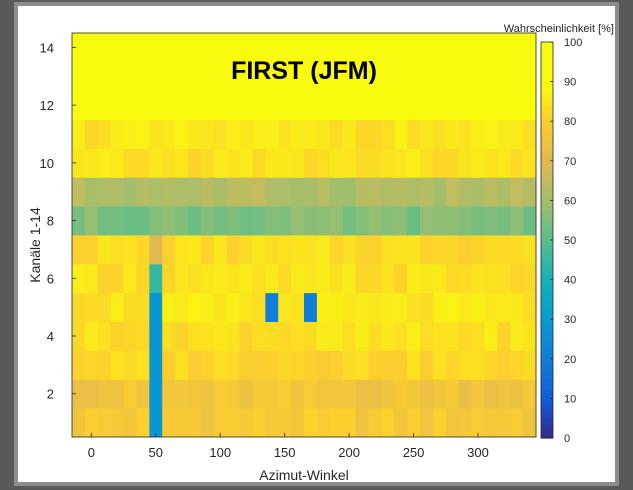 This screenshot has height=490, width=633. What do you see at coordinates (47, 47) in the screenshot?
I see `y-tick-label: 14` at bounding box center [47, 47].